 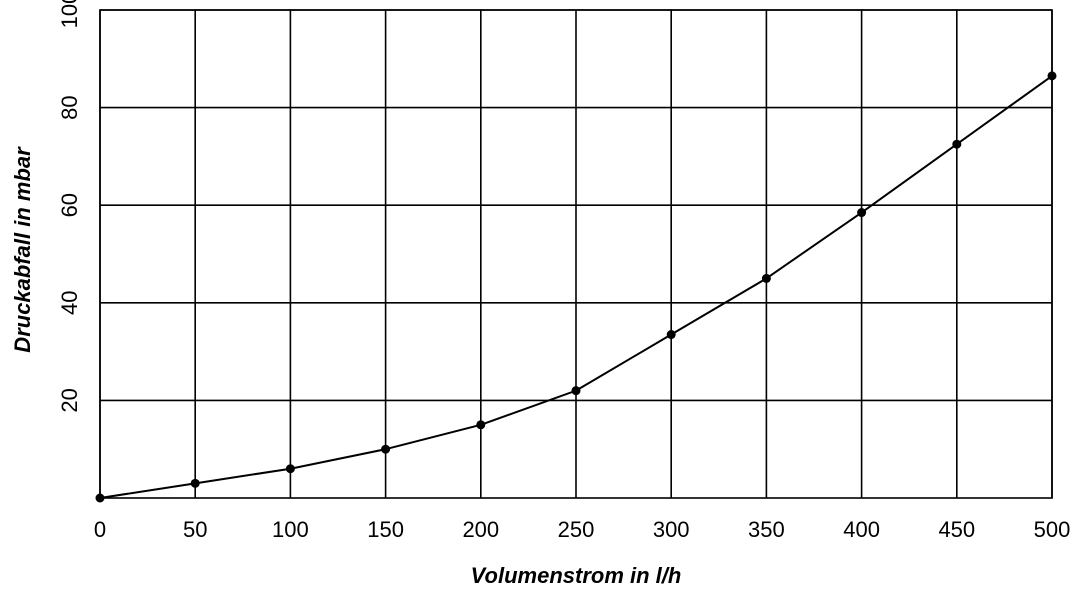 I want to click on y-tick-label: 60, so click(x=69, y=205).